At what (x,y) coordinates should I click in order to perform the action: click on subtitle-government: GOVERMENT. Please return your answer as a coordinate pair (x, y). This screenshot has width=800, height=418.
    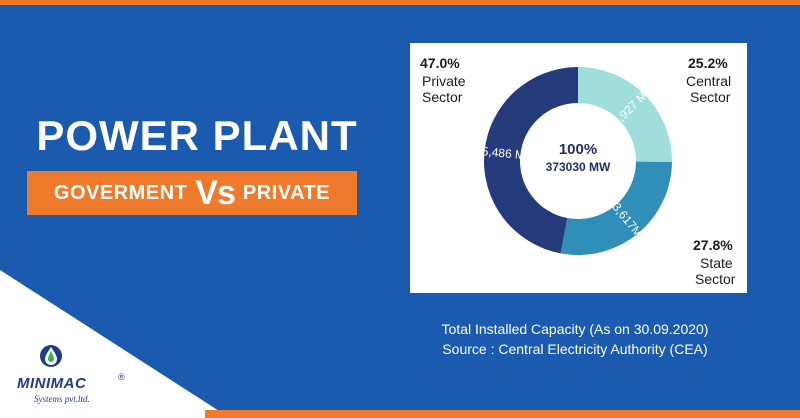
    Looking at the image, I should click on (120, 192).